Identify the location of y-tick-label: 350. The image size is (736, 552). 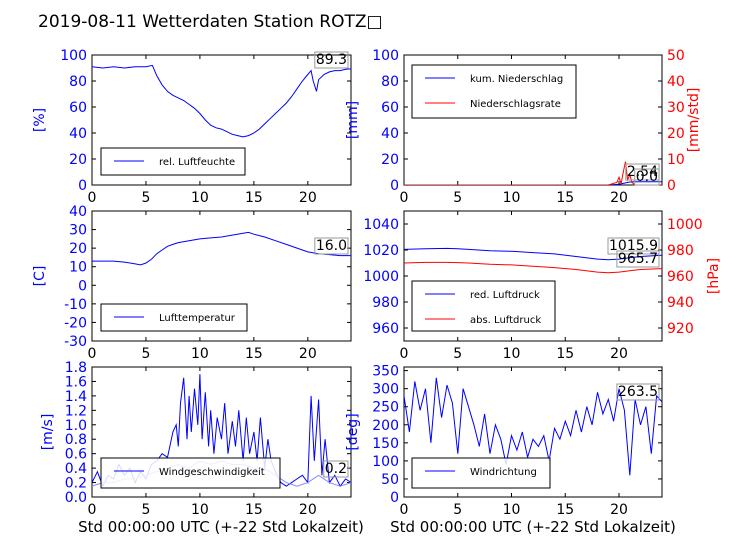
(385, 372).